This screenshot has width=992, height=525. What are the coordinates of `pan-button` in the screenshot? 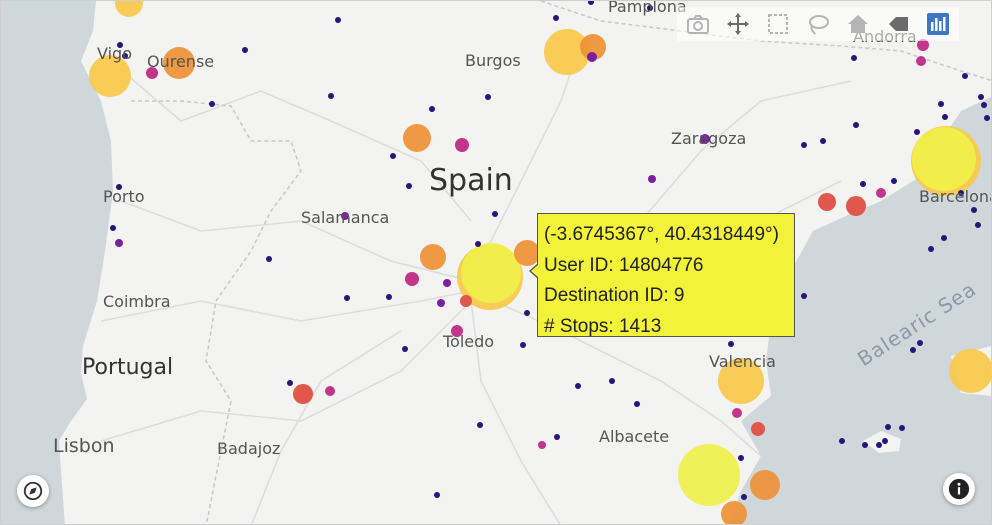 It's located at (738, 24).